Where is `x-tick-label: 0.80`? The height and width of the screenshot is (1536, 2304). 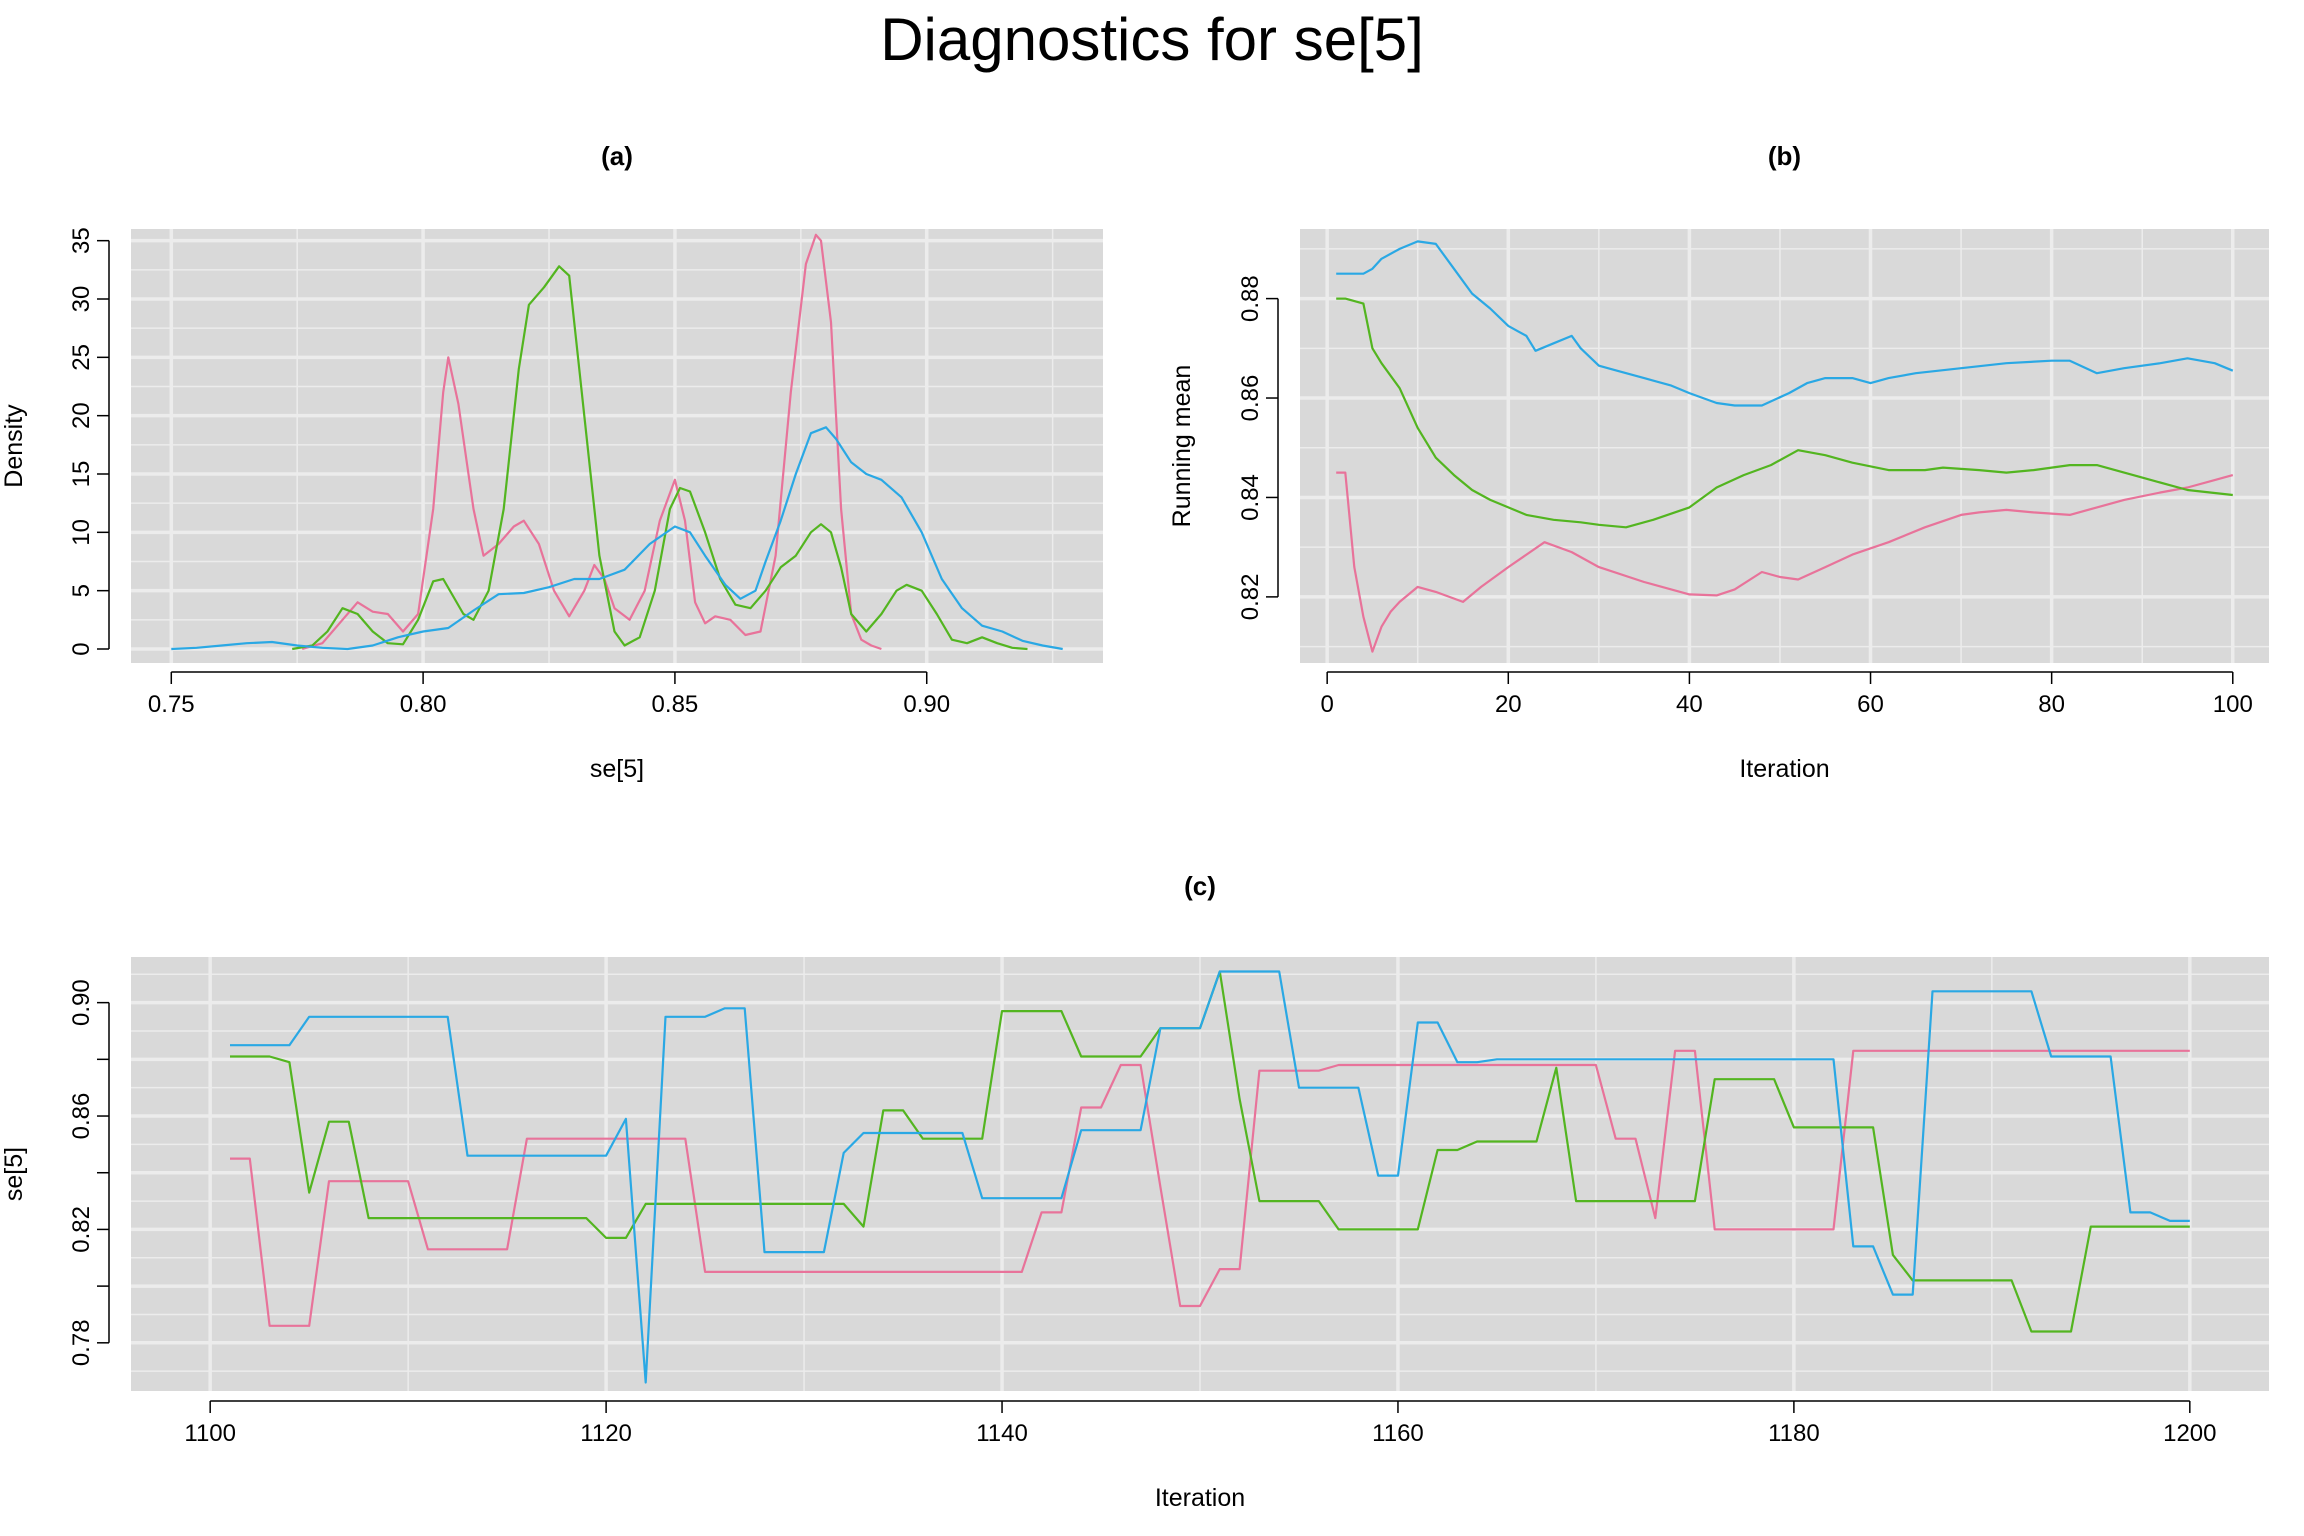
x-tick-label: 0.80 is located at coordinates (423, 704).